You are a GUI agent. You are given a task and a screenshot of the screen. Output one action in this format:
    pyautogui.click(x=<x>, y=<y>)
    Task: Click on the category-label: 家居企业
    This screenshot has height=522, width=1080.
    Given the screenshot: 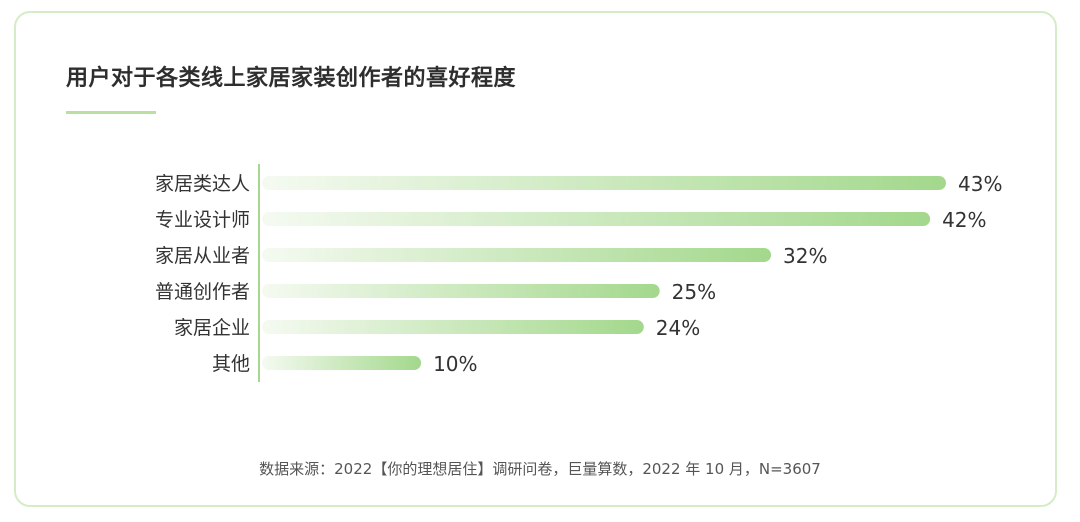 What is the action you would take?
    pyautogui.click(x=212, y=328)
    